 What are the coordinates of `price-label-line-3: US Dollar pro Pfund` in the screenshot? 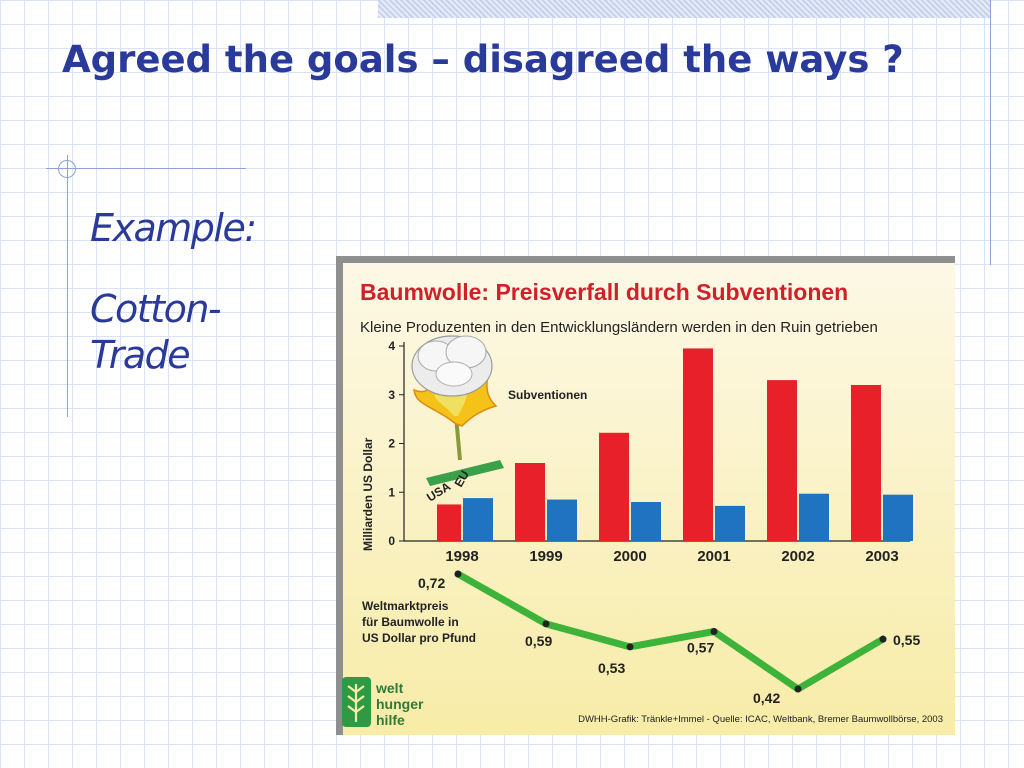 It's located at (419, 638).